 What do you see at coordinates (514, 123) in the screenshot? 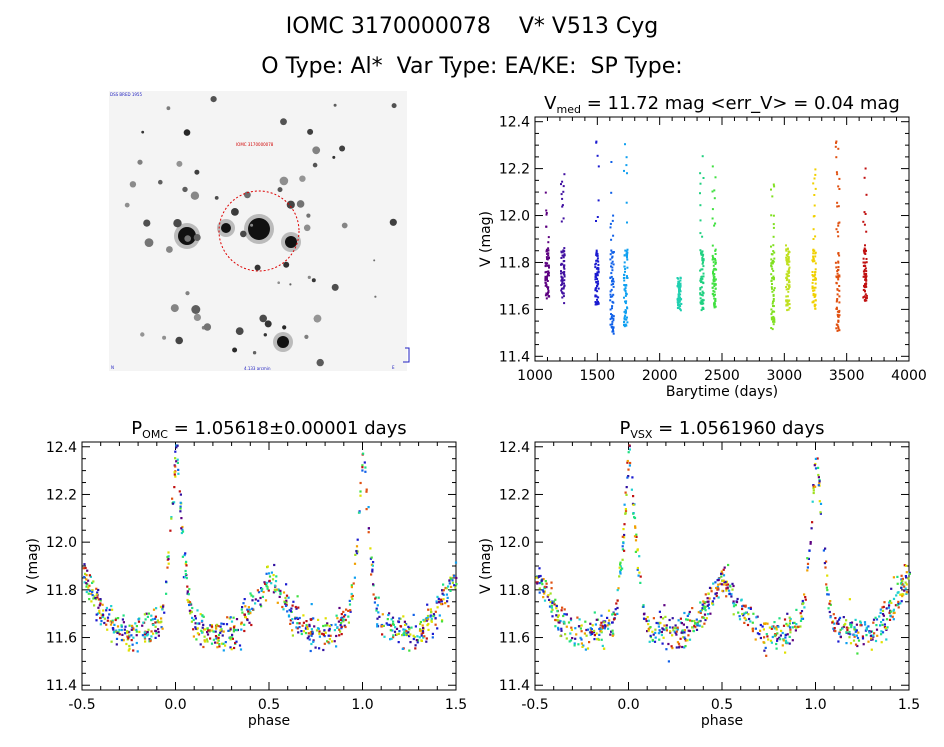
I see `y-tick-label: 12.4` at bounding box center [514, 123].